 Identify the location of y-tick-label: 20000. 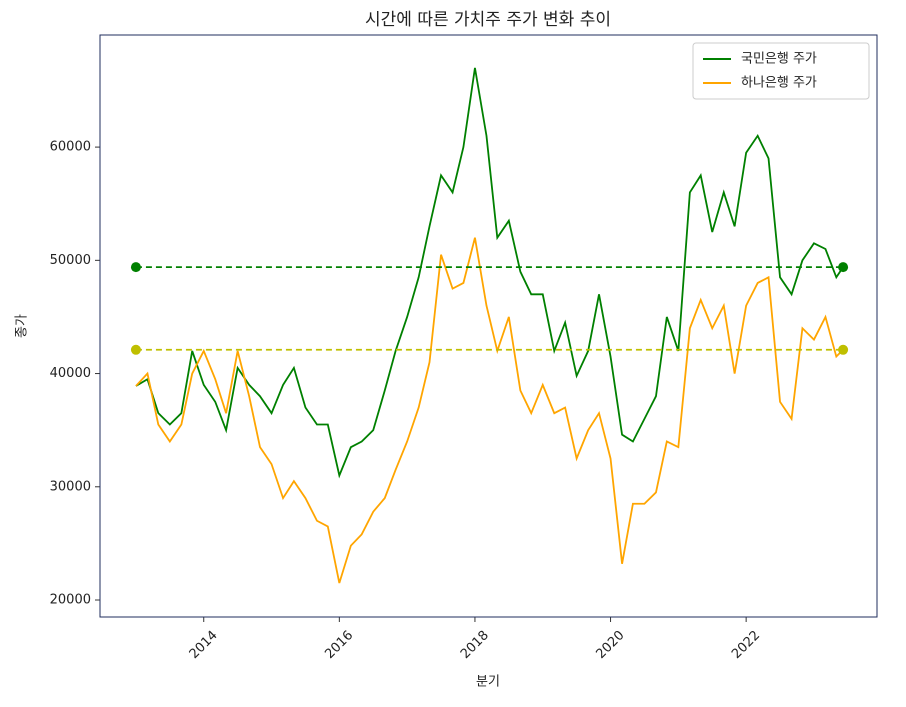
(70, 600).